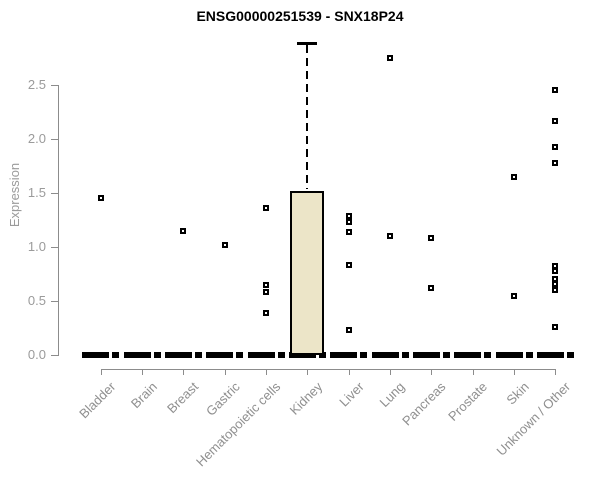 This screenshot has height=500, width=600. What do you see at coordinates (392, 395) in the screenshot?
I see `x-tick-label: Lung` at bounding box center [392, 395].